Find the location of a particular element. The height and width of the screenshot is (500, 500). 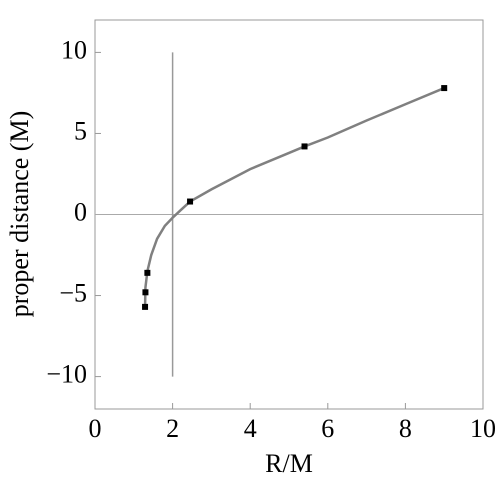

y-tick-label: −5 is located at coordinates (73, 293).